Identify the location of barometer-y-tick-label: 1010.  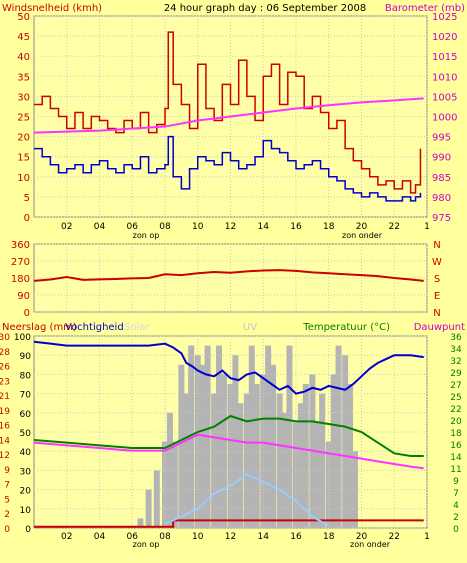
(444, 77).